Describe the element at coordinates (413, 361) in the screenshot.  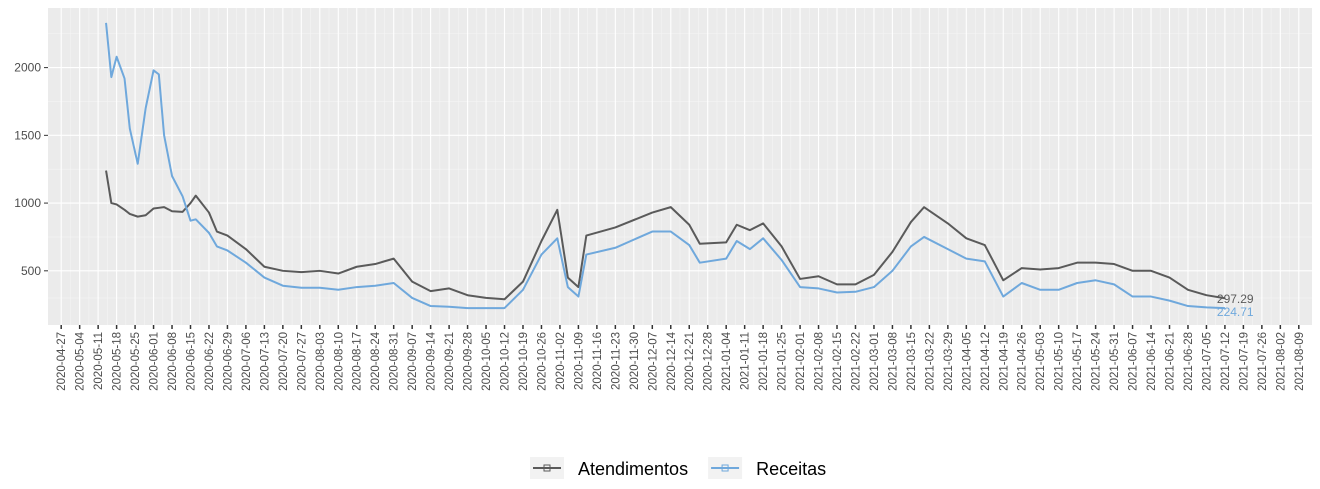
I see `x-tick-label: 2020-09-07` at that location.